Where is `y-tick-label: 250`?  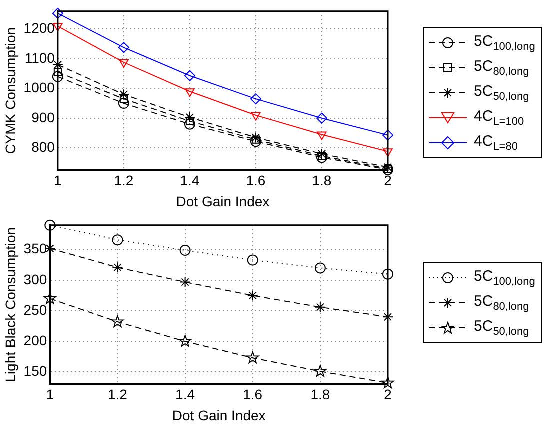 y-tick-label: 250 is located at coordinates (36, 310).